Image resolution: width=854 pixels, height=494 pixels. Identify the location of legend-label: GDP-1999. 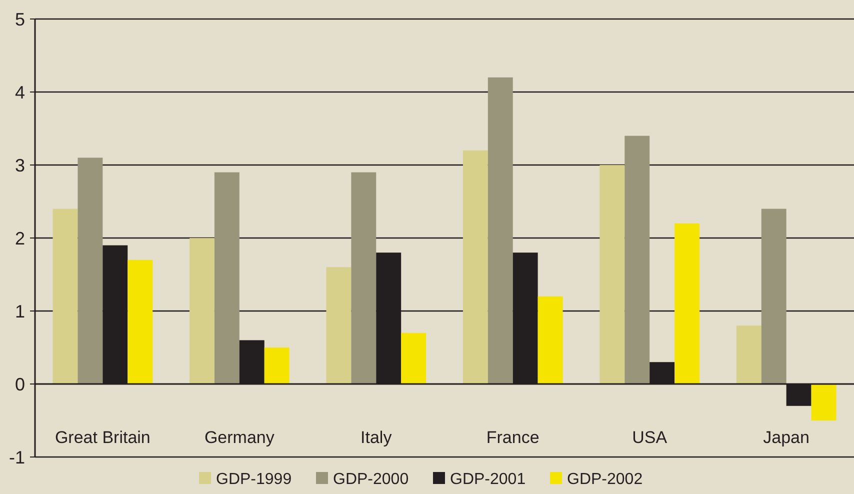
(254, 479).